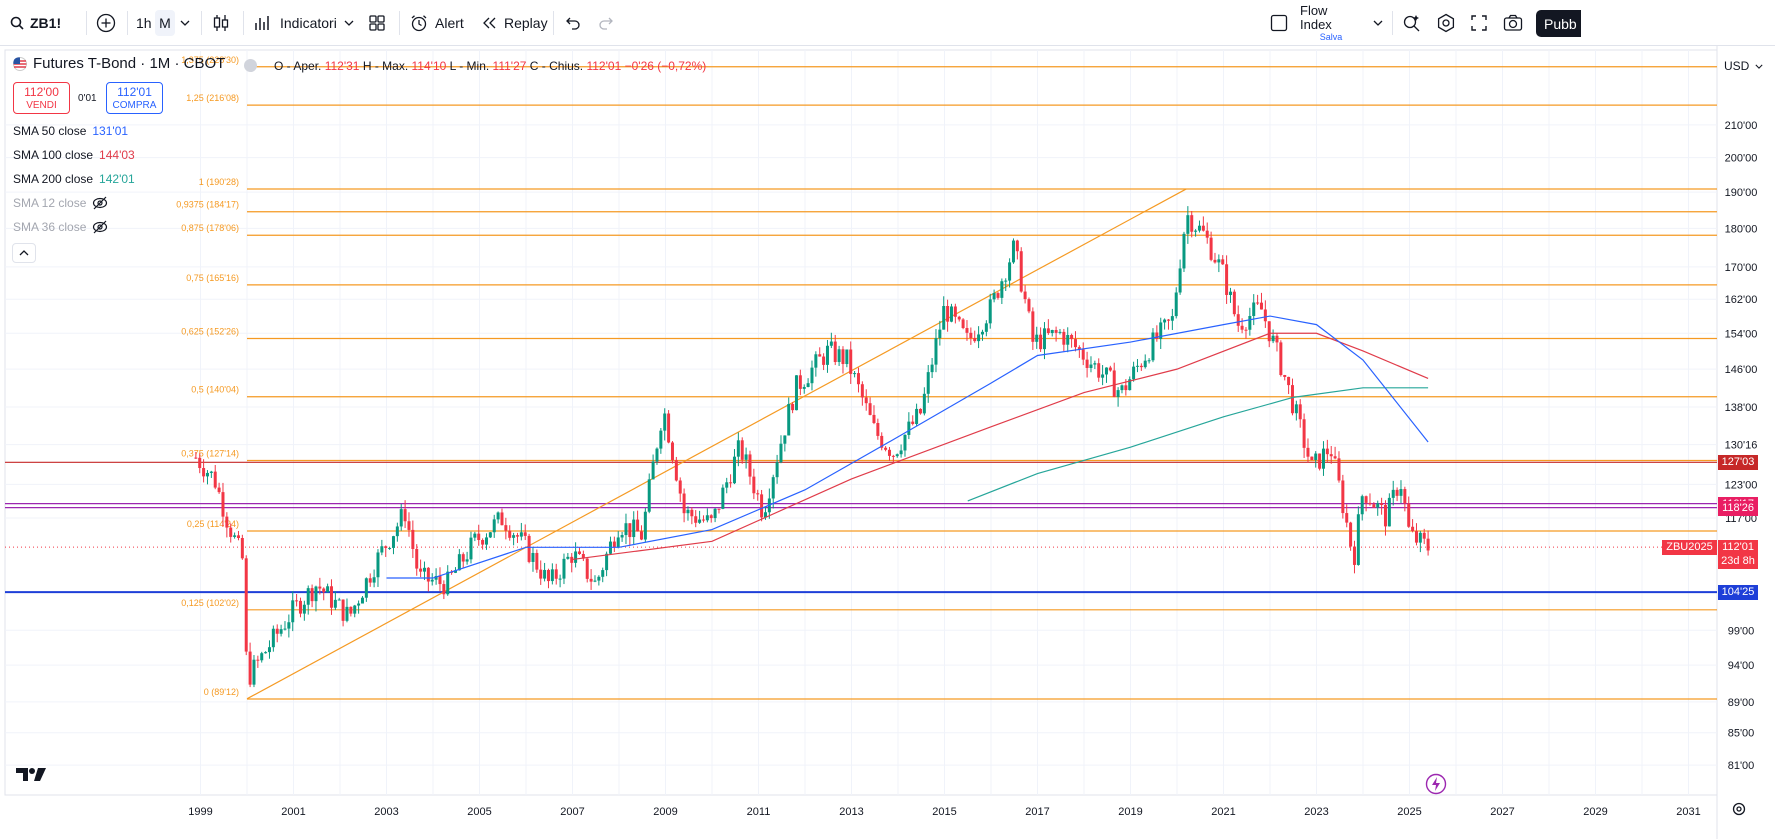  What do you see at coordinates (250, 65) in the screenshot?
I see `collapse-dot` at bounding box center [250, 65].